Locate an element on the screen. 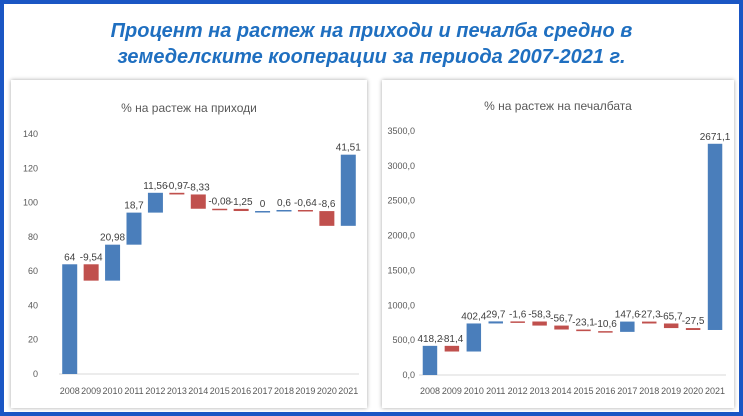 This screenshot has width=743, height=416. data-label-2020: -8,6 is located at coordinates (327, 204).